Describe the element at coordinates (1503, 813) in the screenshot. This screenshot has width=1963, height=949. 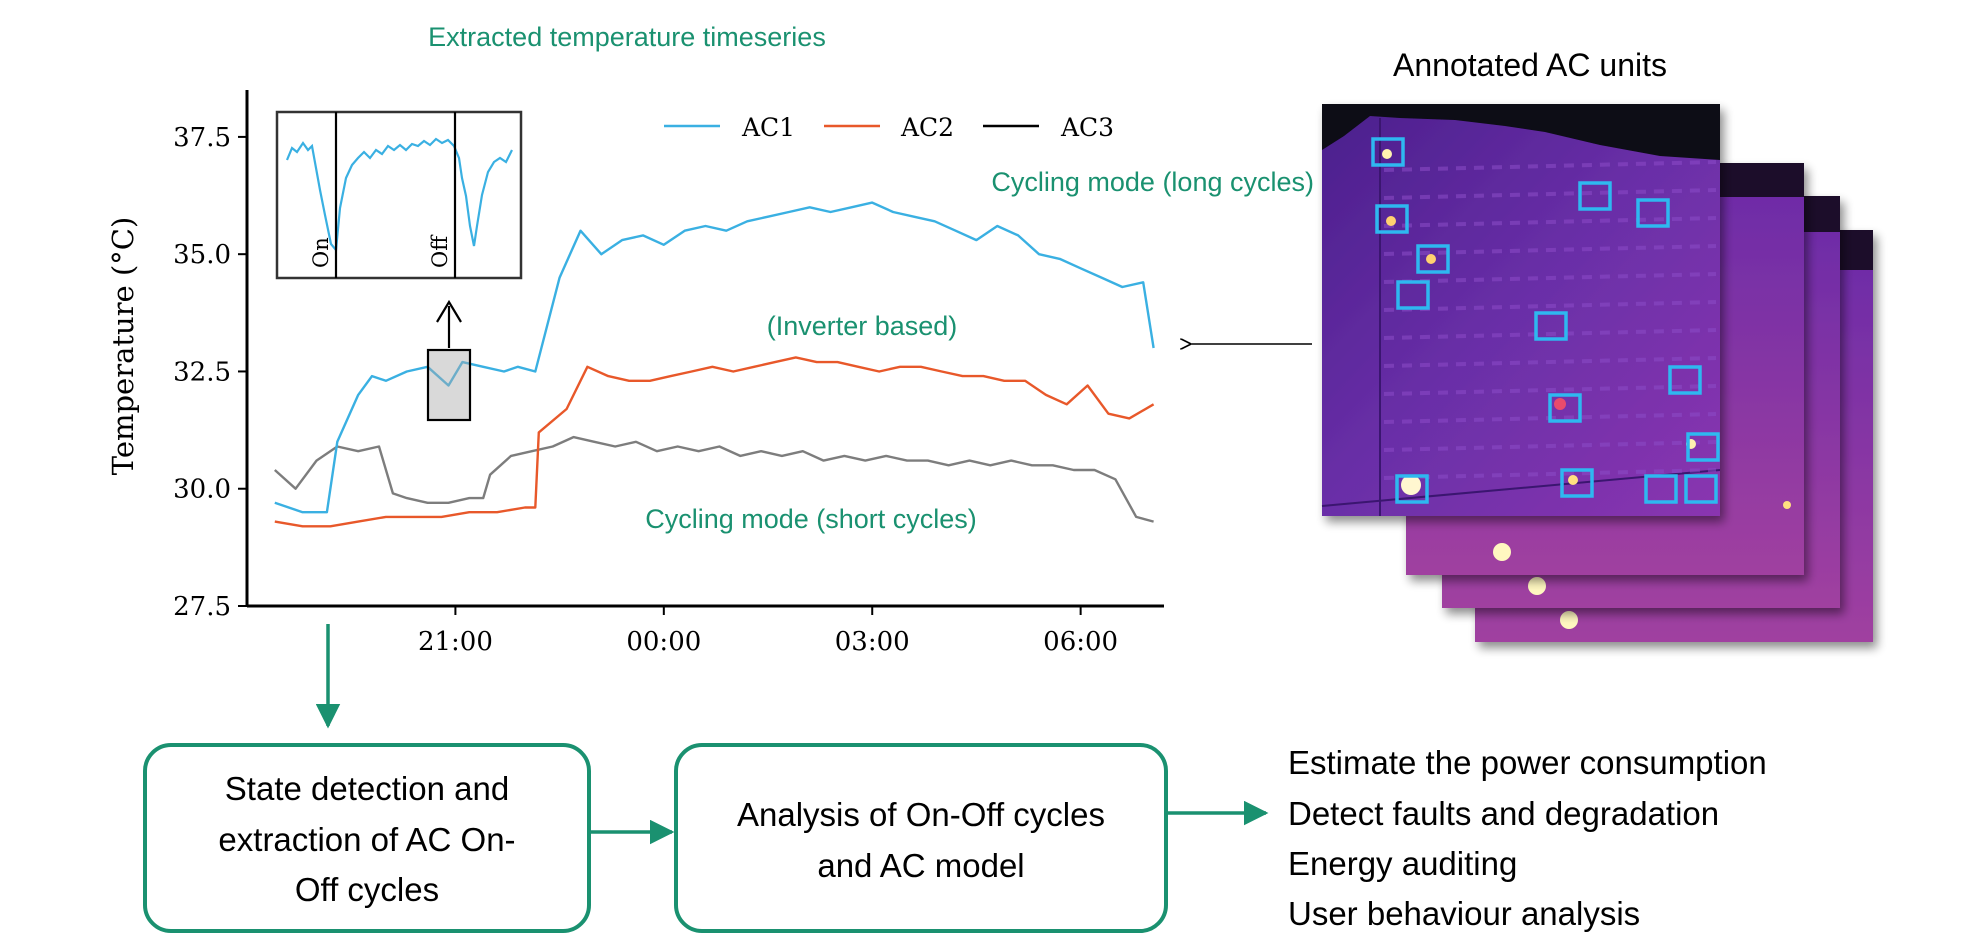
I see `application-item: Detect faults and degradation` at that location.